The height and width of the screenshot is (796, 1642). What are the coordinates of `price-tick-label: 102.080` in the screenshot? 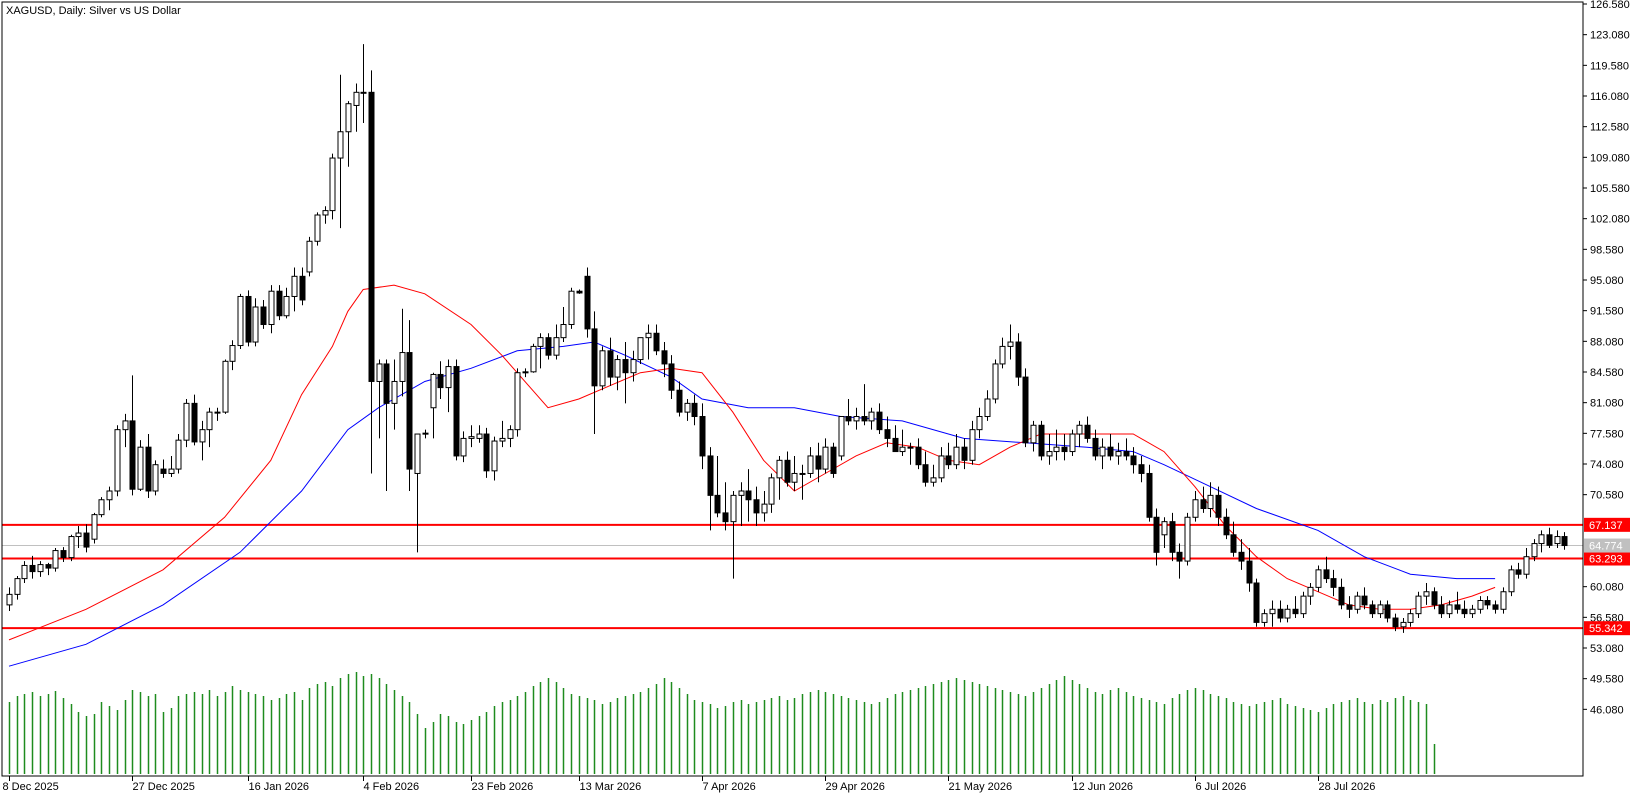 It's located at (1610, 220).